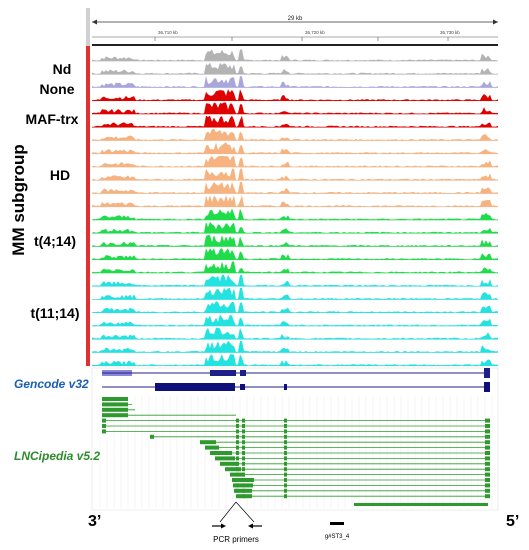 The width and height of the screenshot is (529, 550). I want to click on axis-title: MM subgroup, so click(18, 199).